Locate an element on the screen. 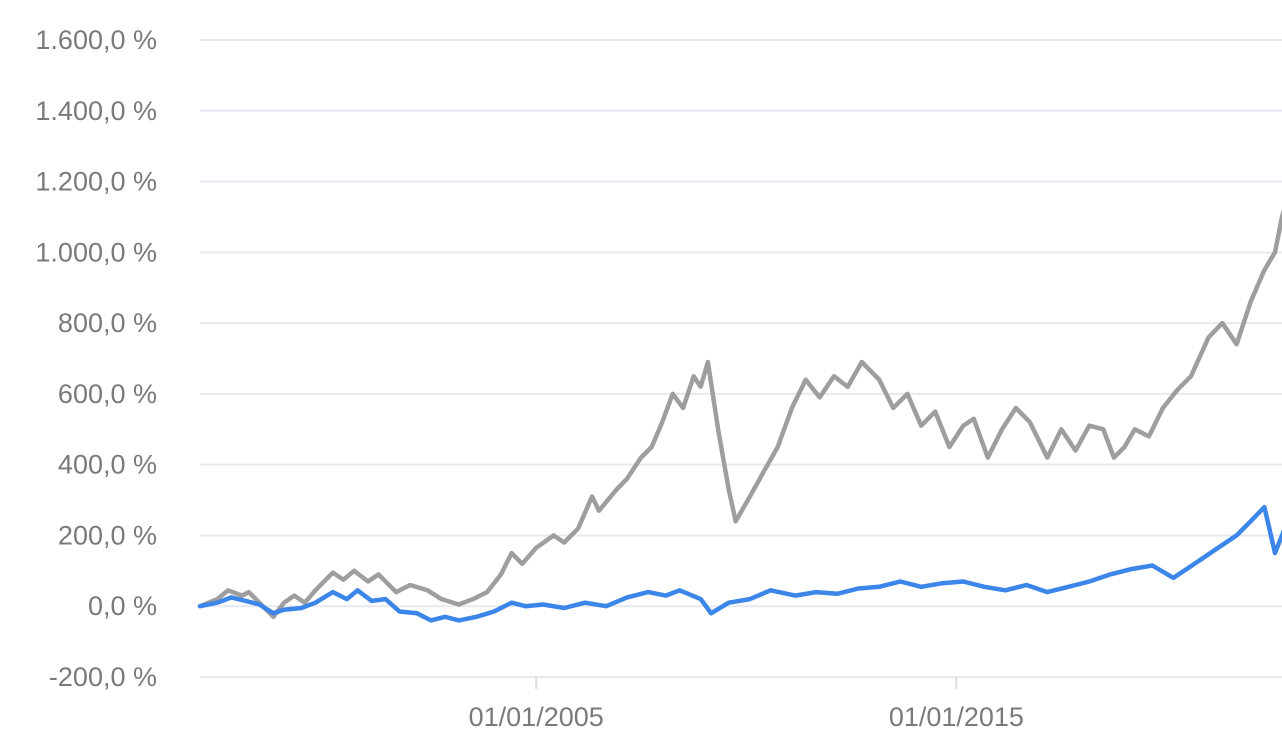 Image resolution: width=1282 pixels, height=731 pixels. y-tick-label: 1.200,0 % is located at coordinates (96, 182).